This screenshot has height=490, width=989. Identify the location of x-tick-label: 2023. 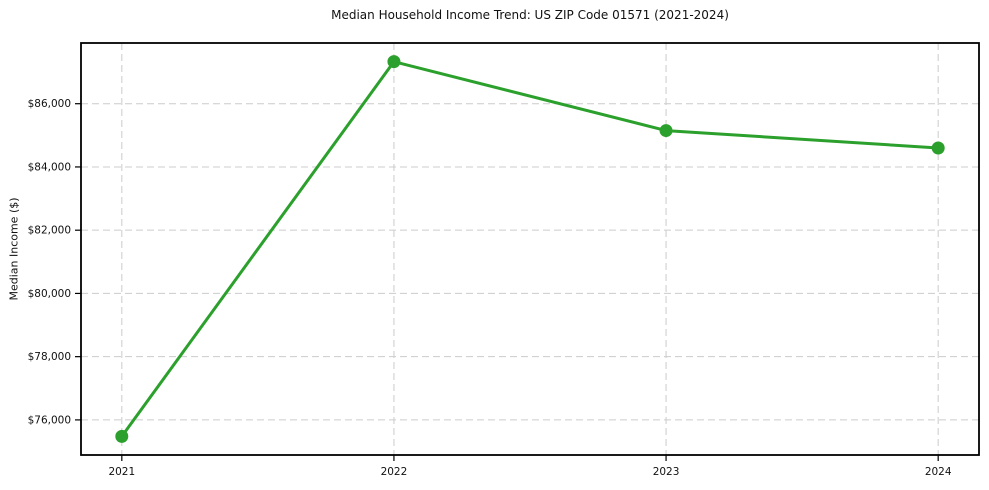
(666, 472).